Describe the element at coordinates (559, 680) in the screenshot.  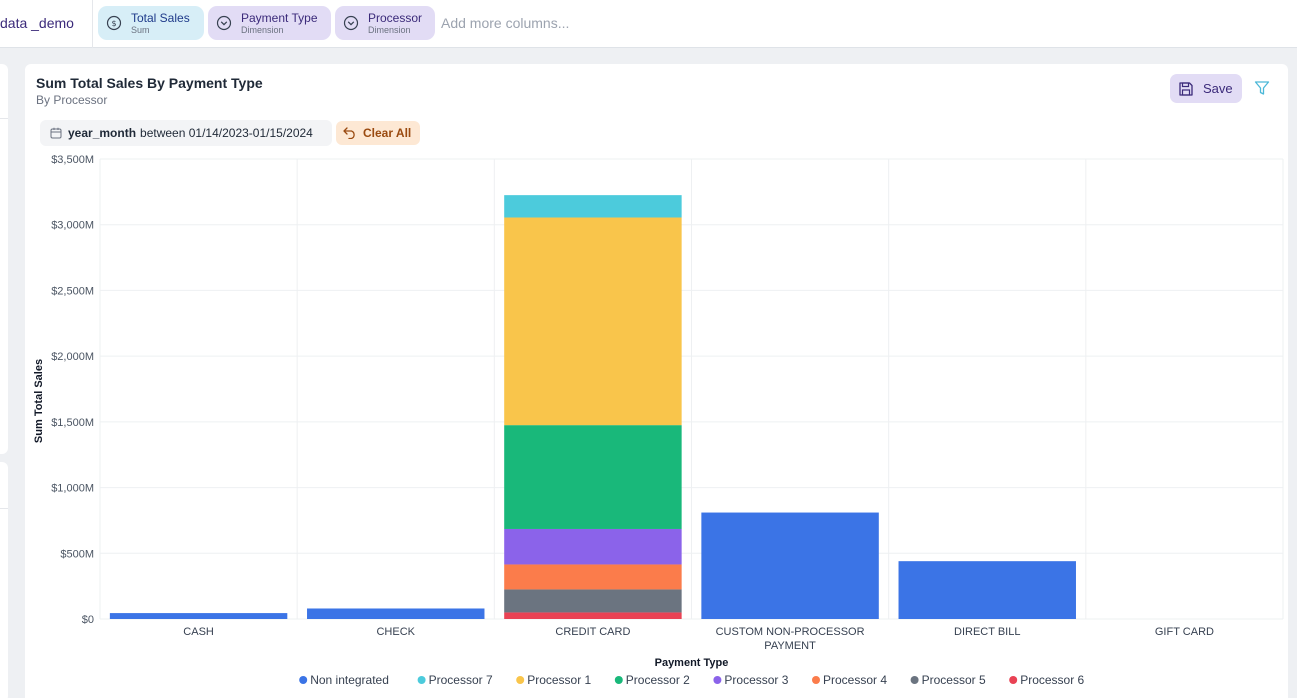
I see `legend-label: Processor 1` at that location.